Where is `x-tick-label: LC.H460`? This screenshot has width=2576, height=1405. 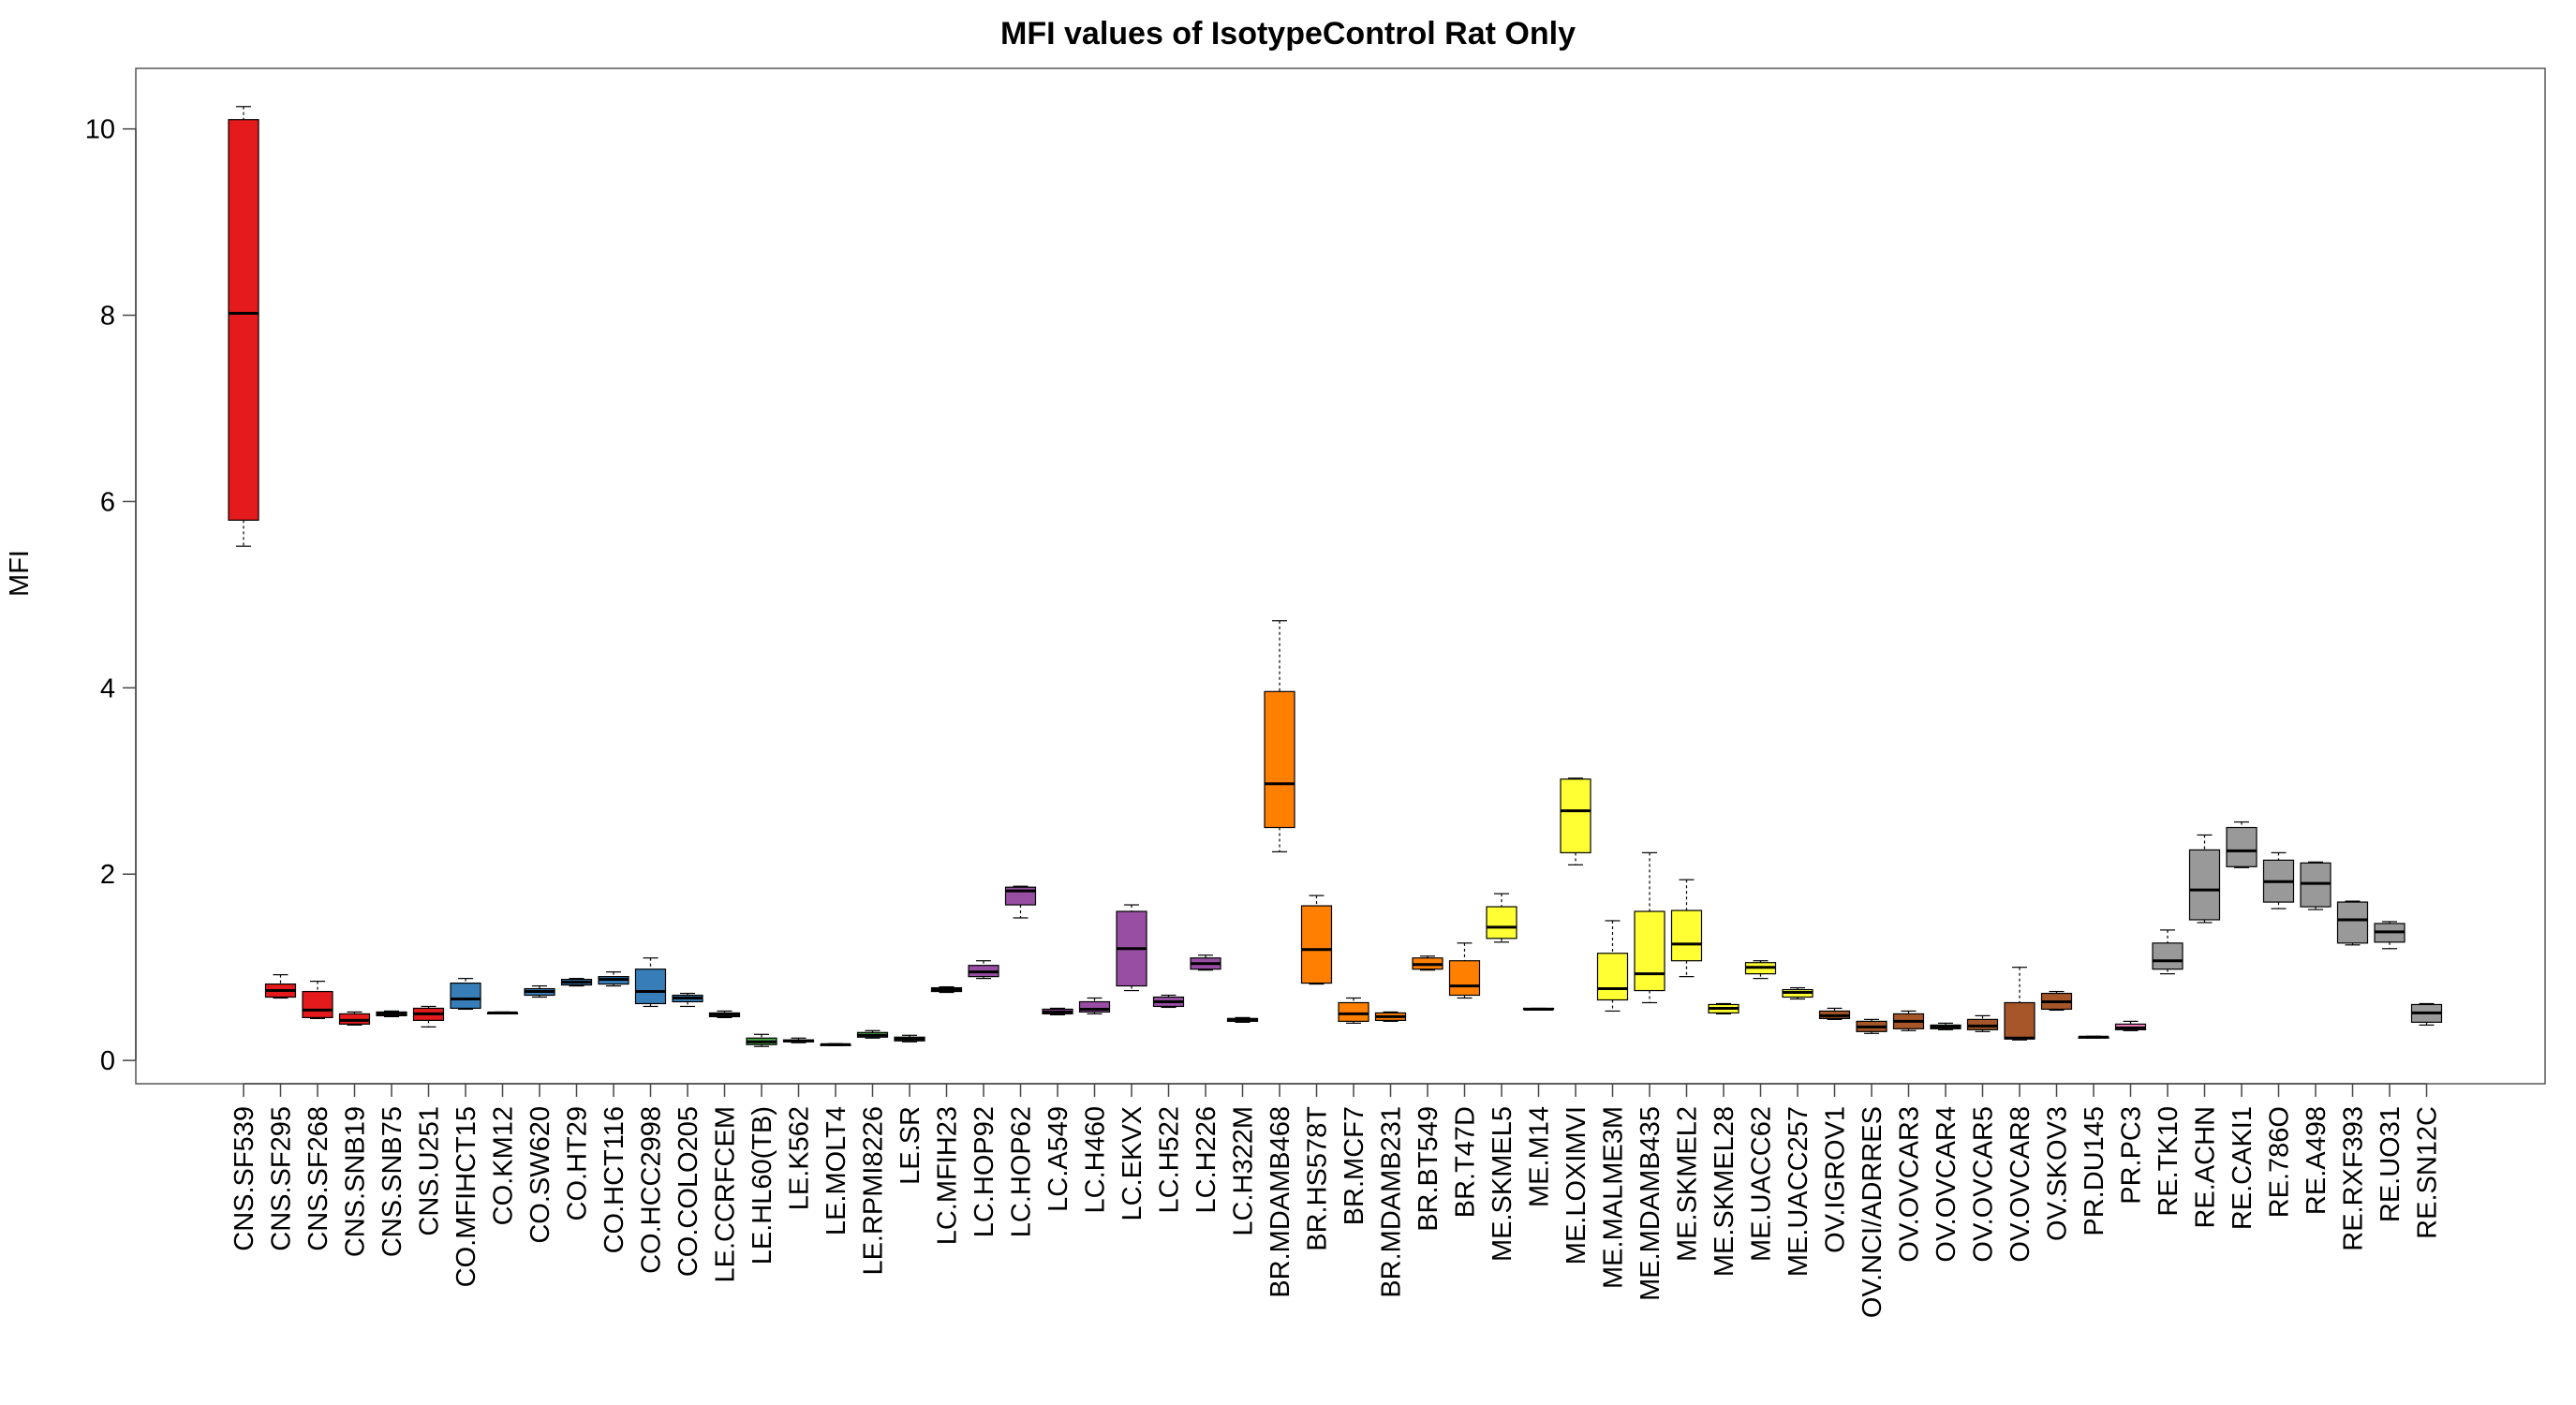 x-tick-label: LC.H460 is located at coordinates (1096, 1159).